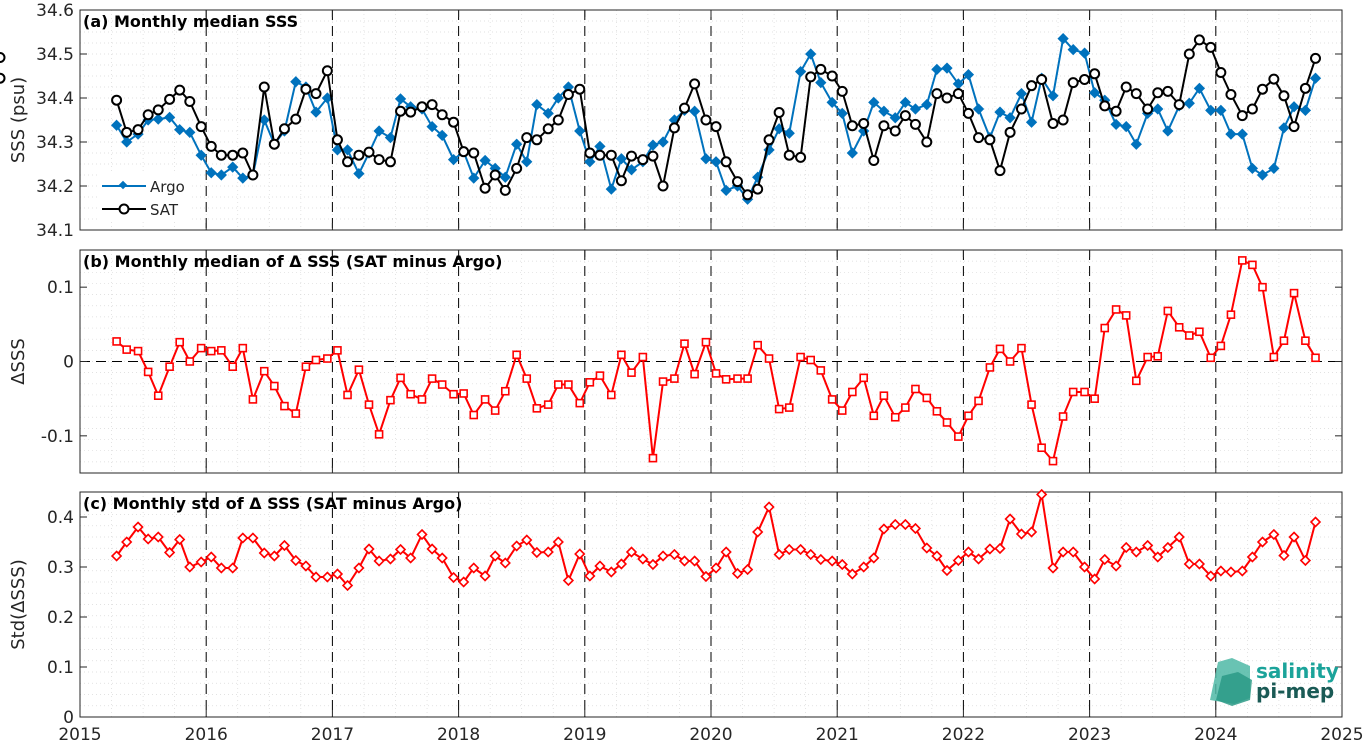  Describe the element at coordinates (1341, 735) in the screenshot. I see `x-tick-label: 2025` at that location.